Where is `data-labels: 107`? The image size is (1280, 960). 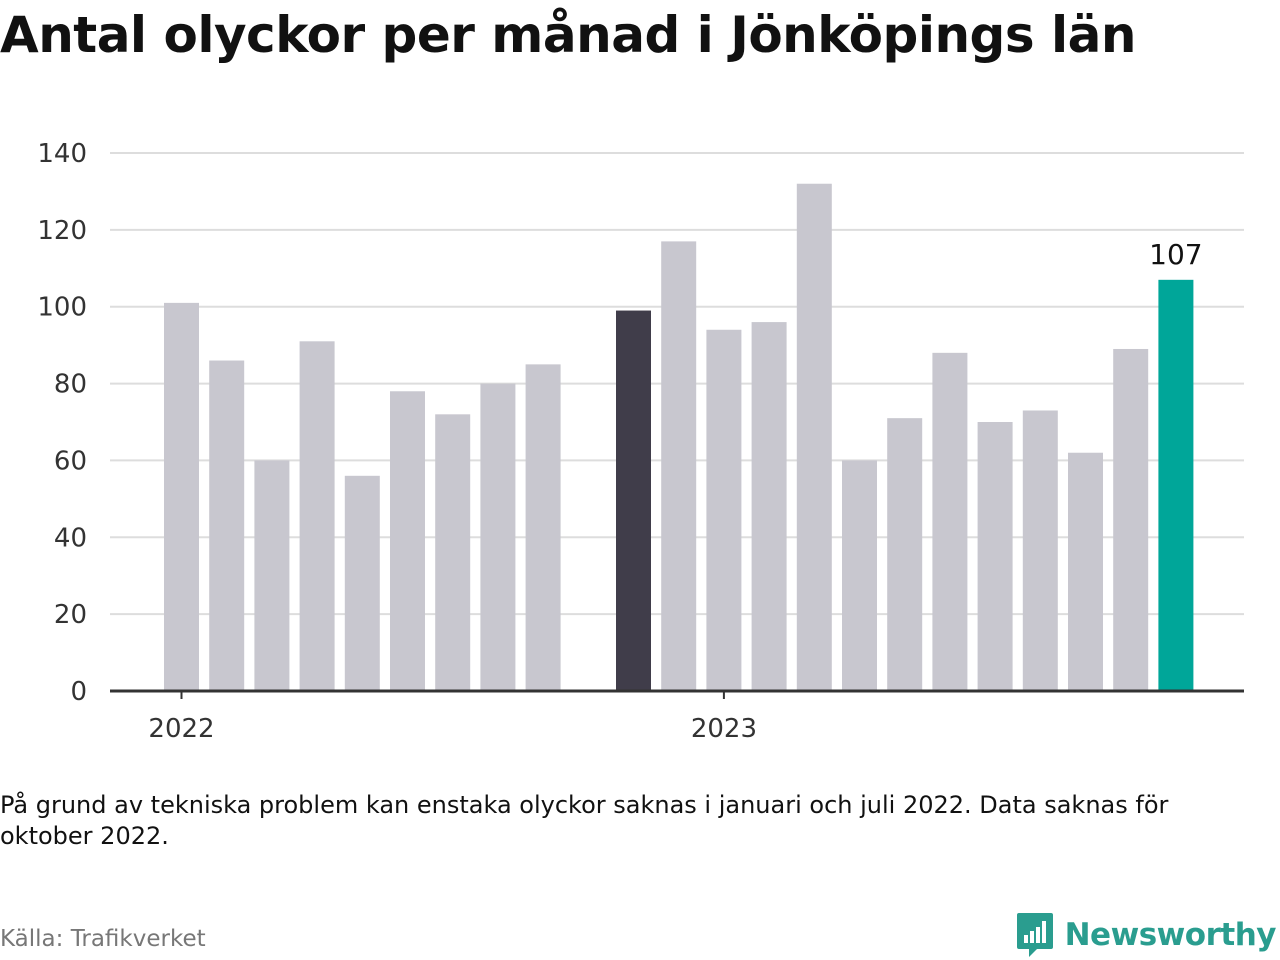
data-labels: 107 is located at coordinates (1175, 254).